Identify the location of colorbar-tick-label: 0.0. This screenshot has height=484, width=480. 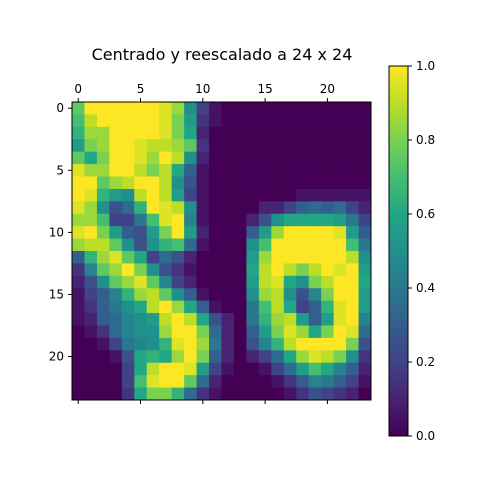
(425, 436).